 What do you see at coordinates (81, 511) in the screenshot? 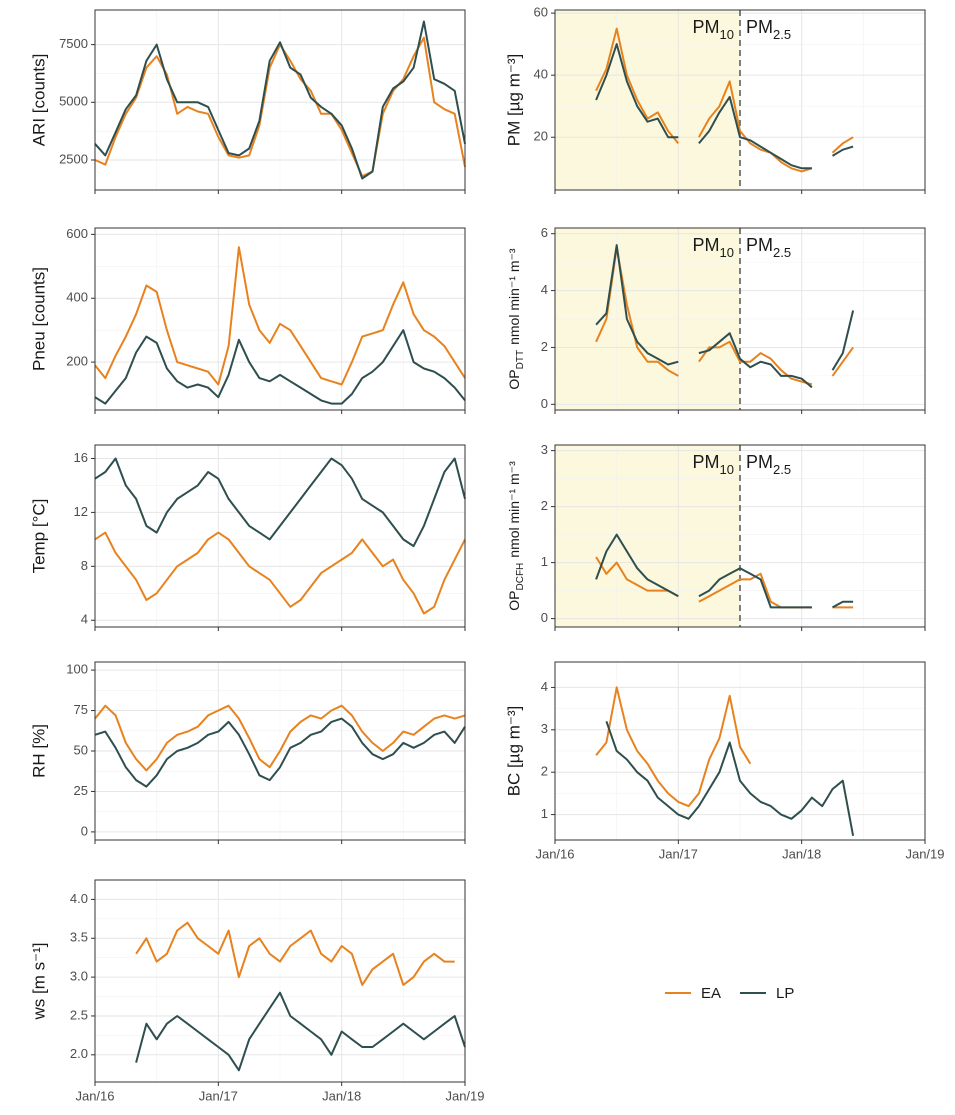
I see `y-tick-label: 12` at bounding box center [81, 511].